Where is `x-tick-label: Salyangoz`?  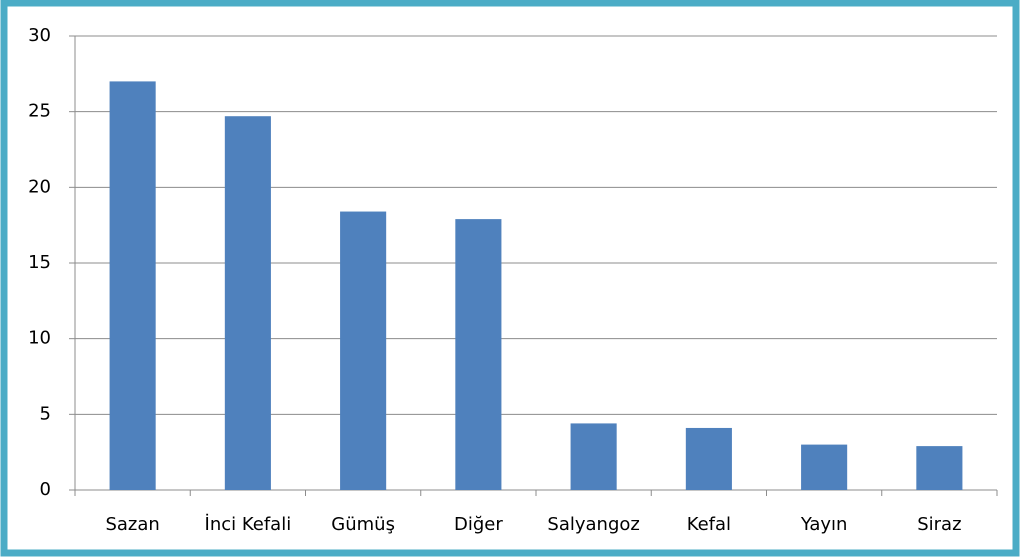 x-tick-label: Salyangoz is located at coordinates (593, 524).